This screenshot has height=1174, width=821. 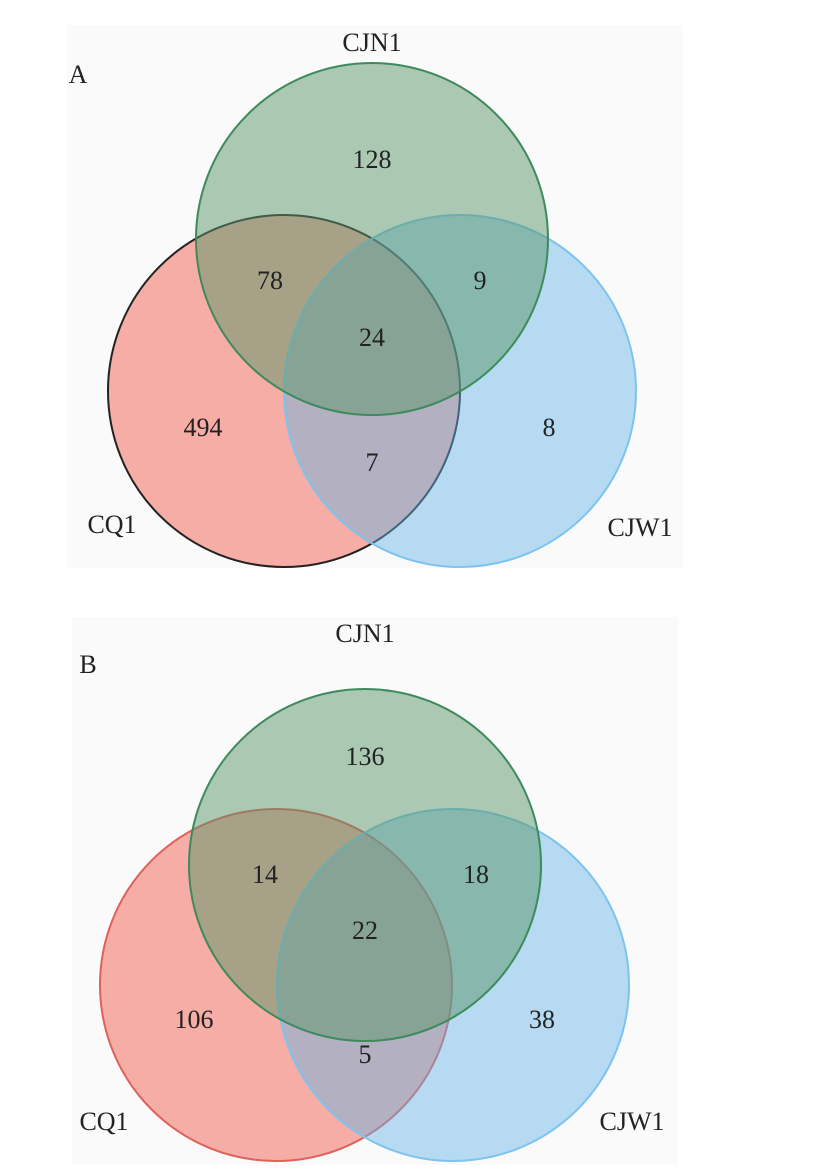 What do you see at coordinates (549, 427) in the screenshot?
I see `region-count: 8` at bounding box center [549, 427].